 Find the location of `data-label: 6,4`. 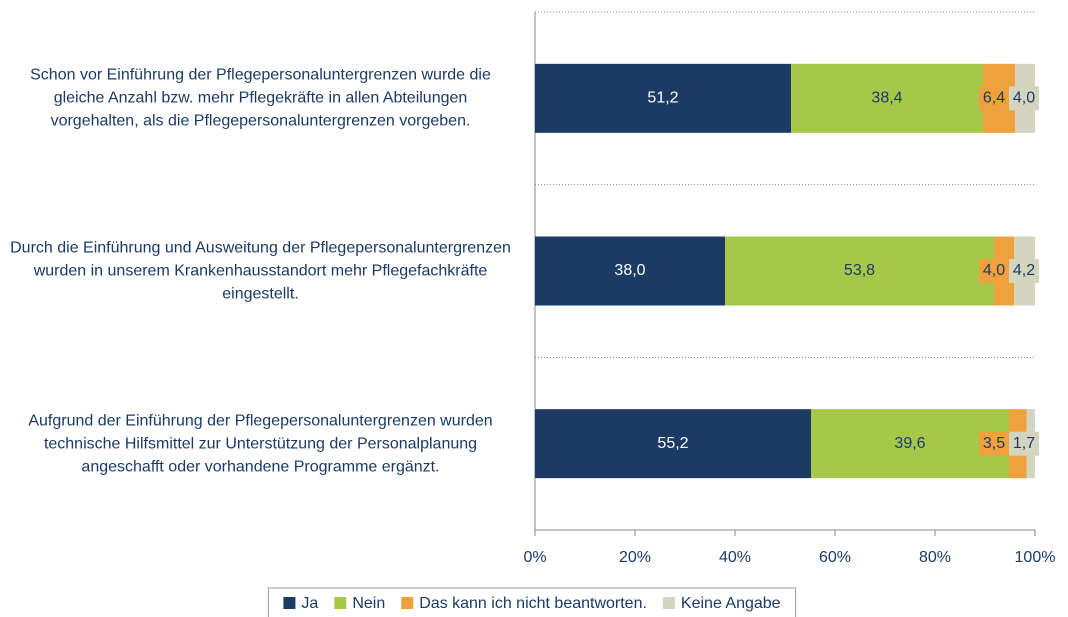

data-label: 6,4 is located at coordinates (994, 98).